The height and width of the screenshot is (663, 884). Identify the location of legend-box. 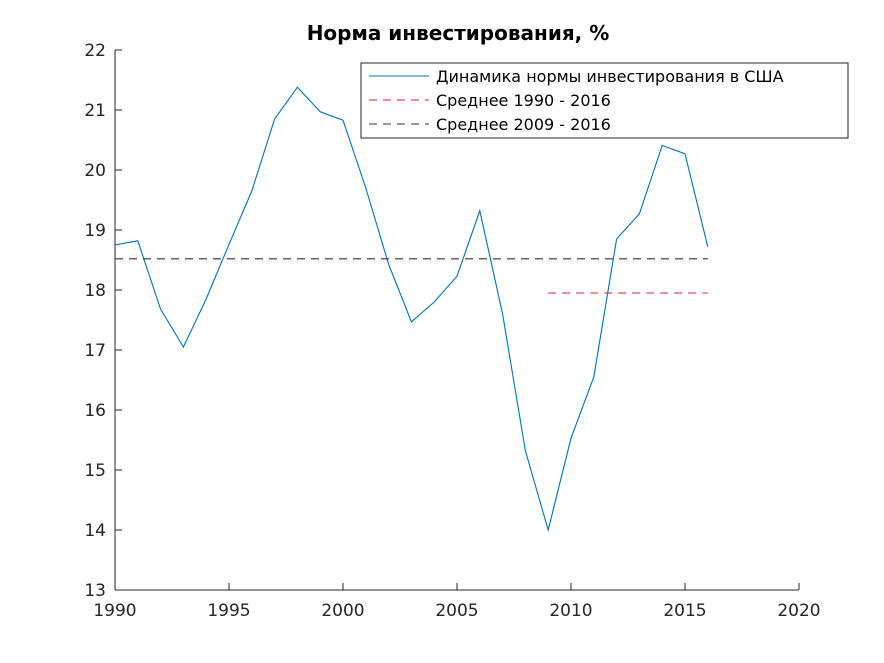
(604, 100).